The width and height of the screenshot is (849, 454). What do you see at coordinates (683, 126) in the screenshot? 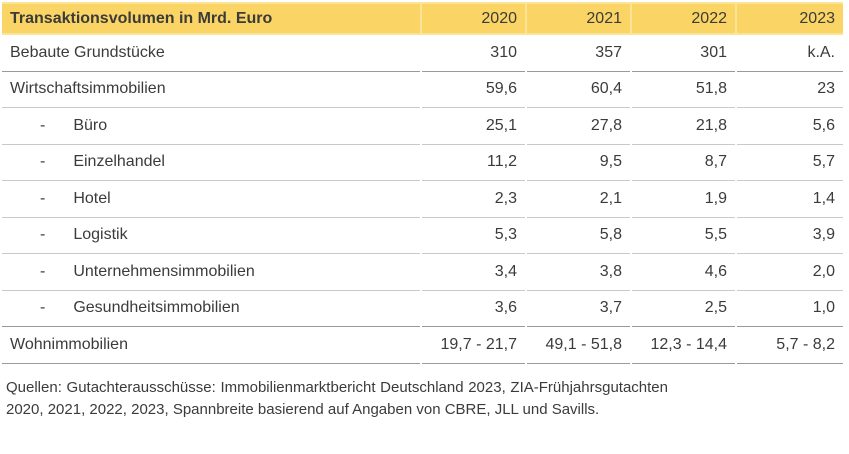
I see `value-cell: 21,8` at bounding box center [683, 126].